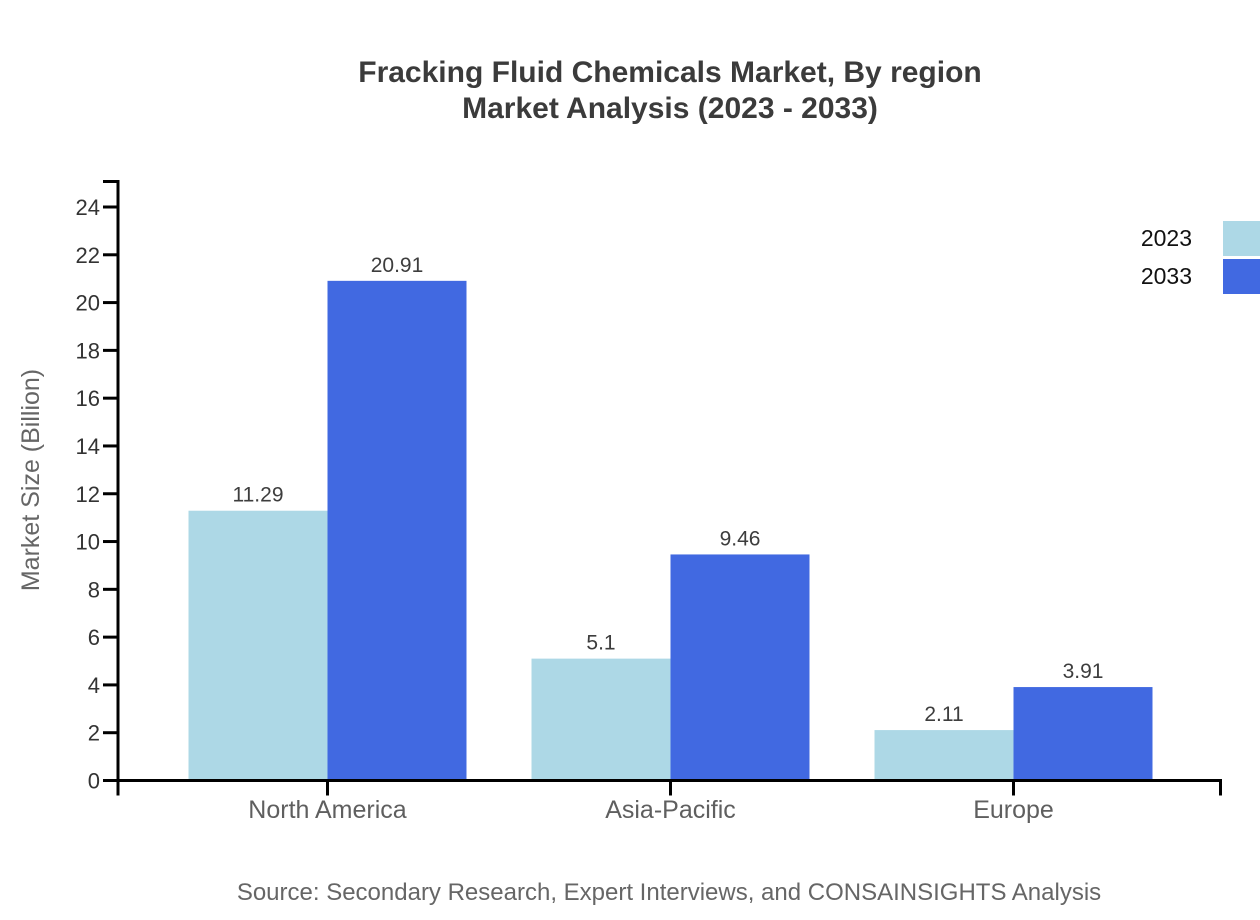 Image resolution: width=1260 pixels, height=920 pixels. What do you see at coordinates (1013, 810) in the screenshot?
I see `x-tick-label: Europe` at bounding box center [1013, 810].